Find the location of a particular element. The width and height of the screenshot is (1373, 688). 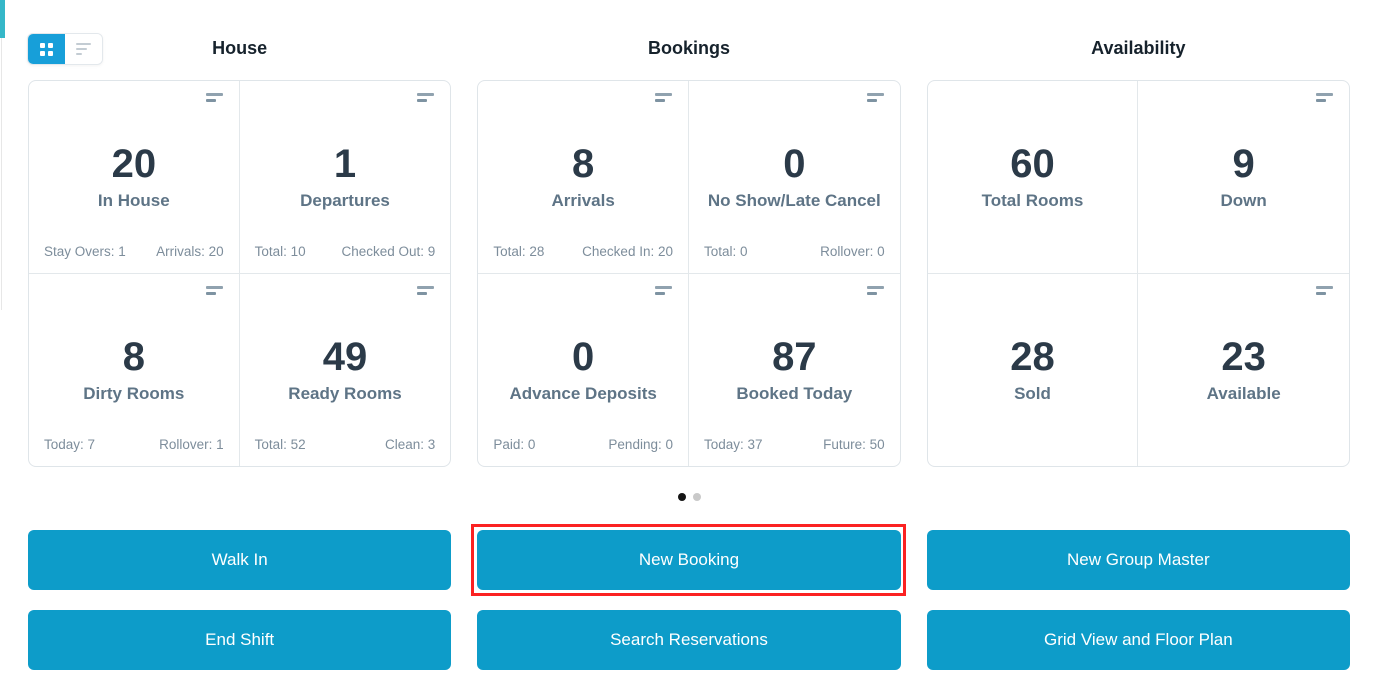

grid-view-floor-plan-button: Grid View and Floor Plan is located at coordinates (1138, 640).